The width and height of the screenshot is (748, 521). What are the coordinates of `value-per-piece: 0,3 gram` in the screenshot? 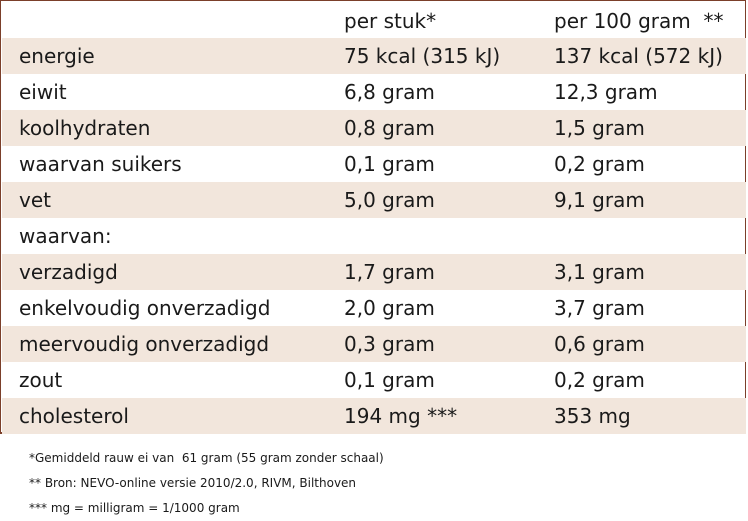 It's located at (389, 344).